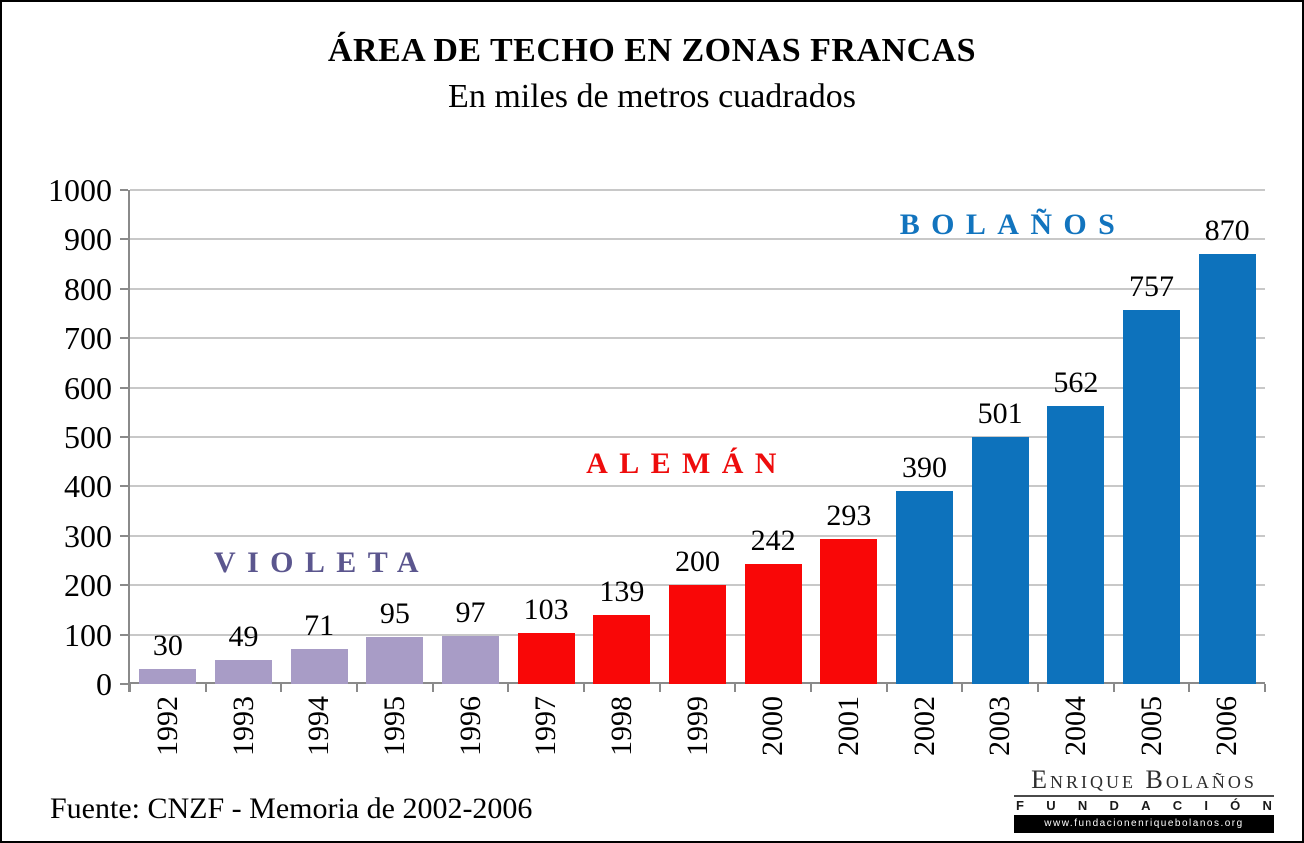 Image resolution: width=1304 pixels, height=843 pixels. I want to click on y-axis-line, so click(129, 441).